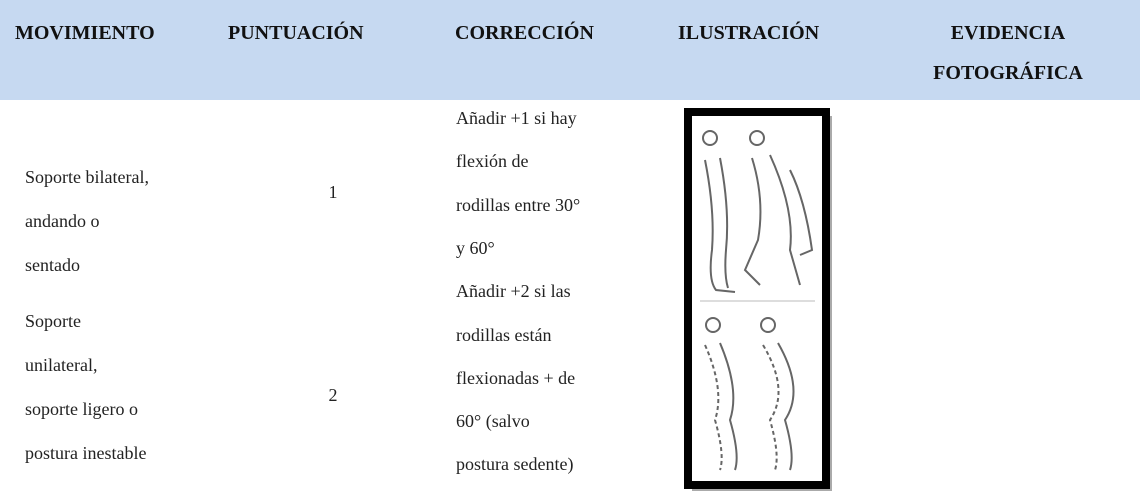  I want to click on movimiento-text: postura inestable, so click(86, 453).